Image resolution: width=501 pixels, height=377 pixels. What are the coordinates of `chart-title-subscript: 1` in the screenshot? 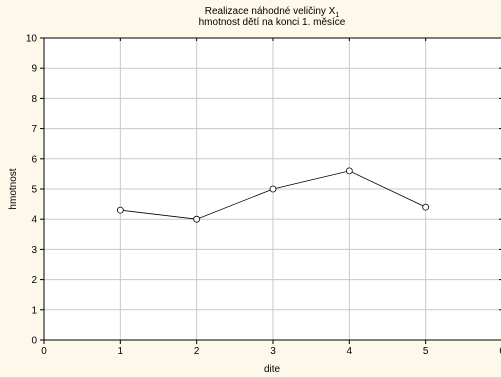 It's located at (337, 15).